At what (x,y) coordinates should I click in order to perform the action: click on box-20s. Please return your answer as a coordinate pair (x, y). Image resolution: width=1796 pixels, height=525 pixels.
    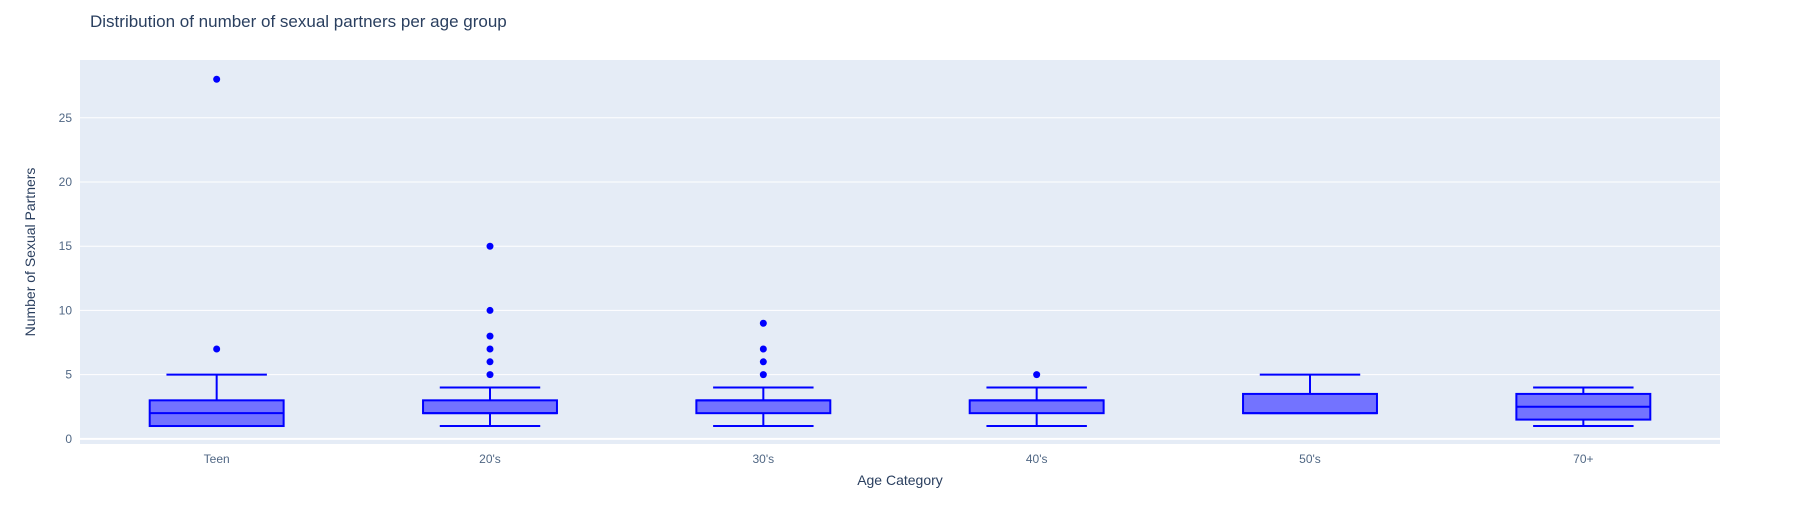
    Looking at the image, I should click on (490, 335).